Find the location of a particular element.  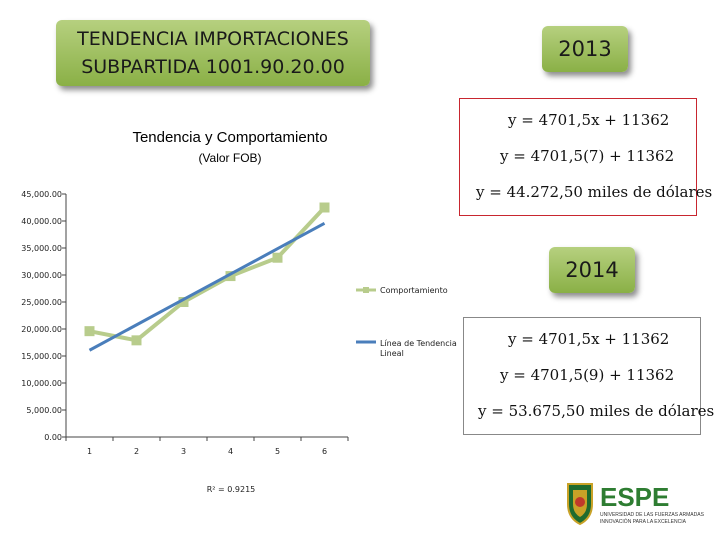

y-tick-label: 0.00 is located at coordinates (53, 437).